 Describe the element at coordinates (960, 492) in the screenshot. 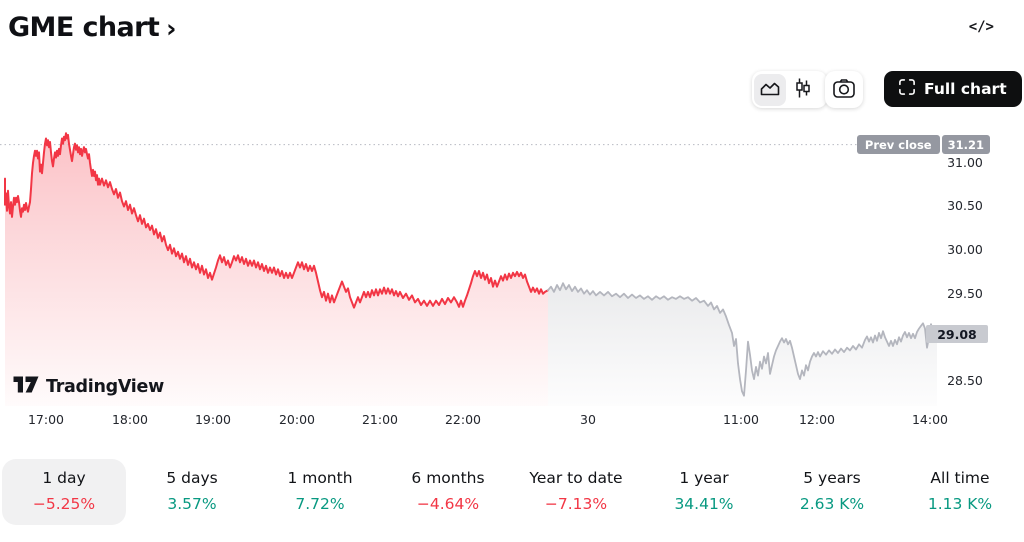

I see `range-tab-all-time: All time 1.13 K%` at that location.